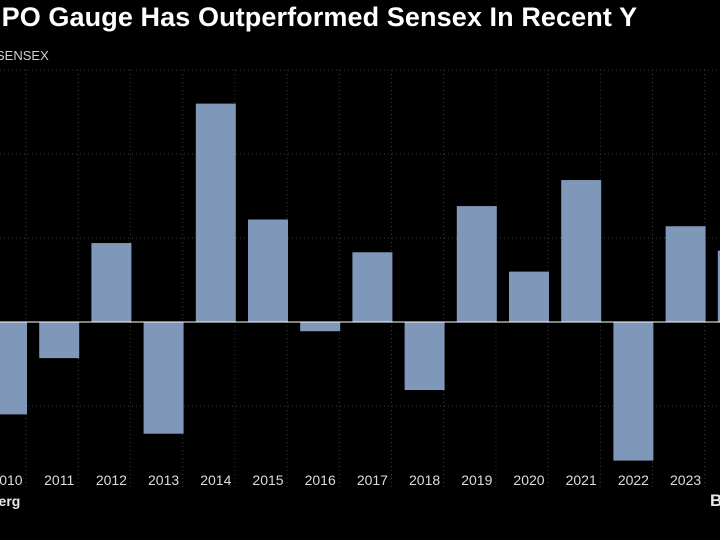  Describe the element at coordinates (268, 270) in the screenshot. I see `bar-2015` at that location.